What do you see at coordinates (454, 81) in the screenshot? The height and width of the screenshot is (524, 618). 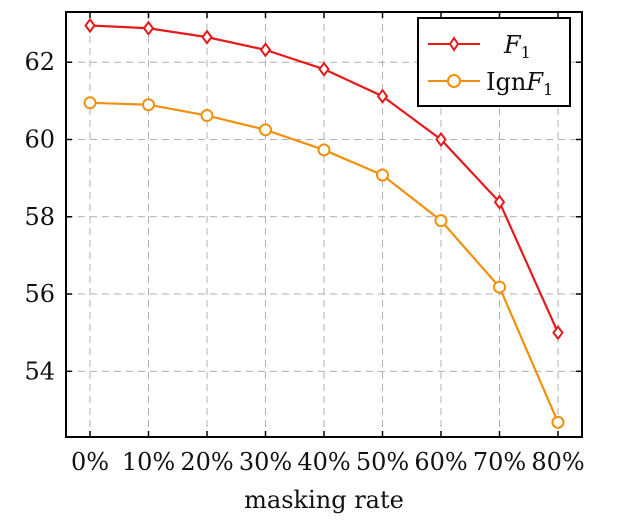 I see `circle-marker-icon` at bounding box center [454, 81].